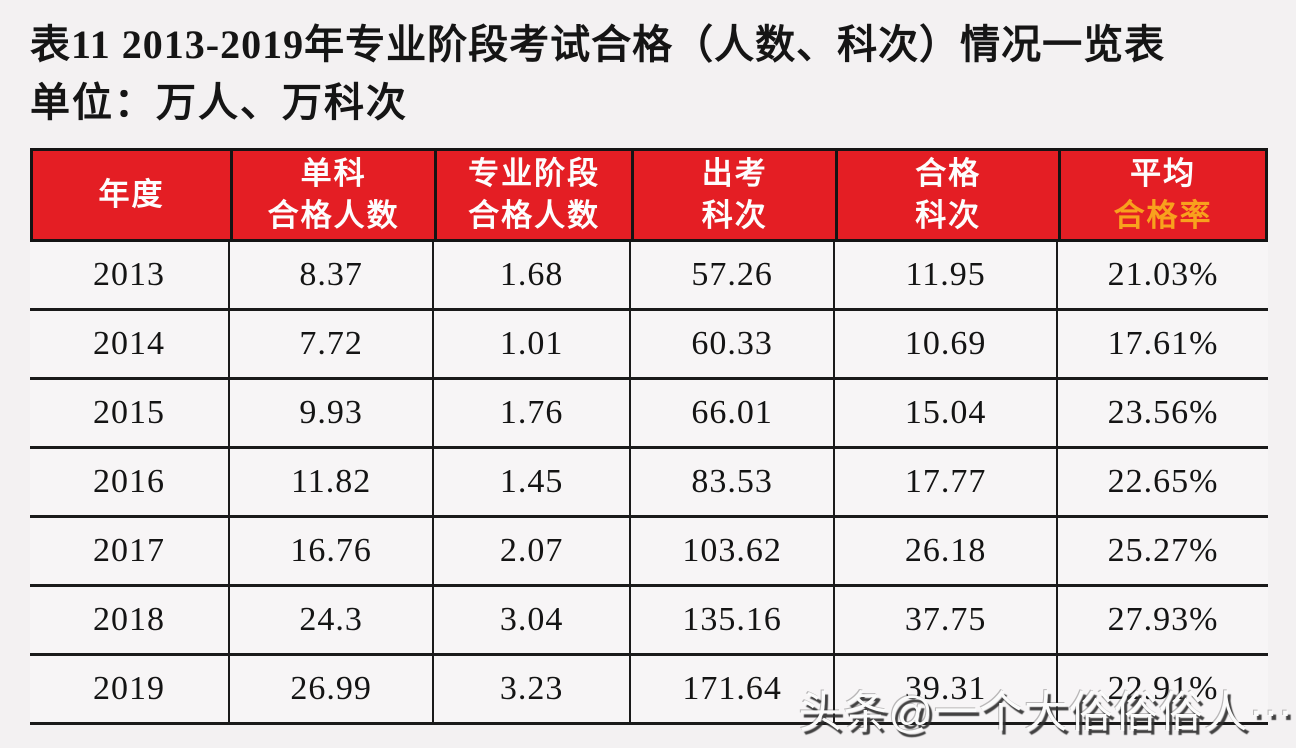  What do you see at coordinates (530, 689) in the screenshot?
I see `value-cell: 3.23` at bounding box center [530, 689].